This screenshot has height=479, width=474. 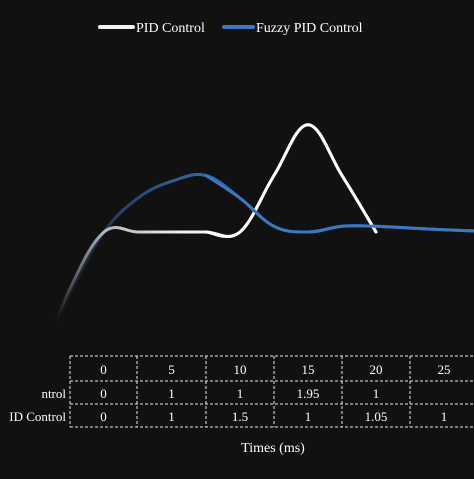 I want to click on table-header-cell: 10, so click(x=240, y=369).